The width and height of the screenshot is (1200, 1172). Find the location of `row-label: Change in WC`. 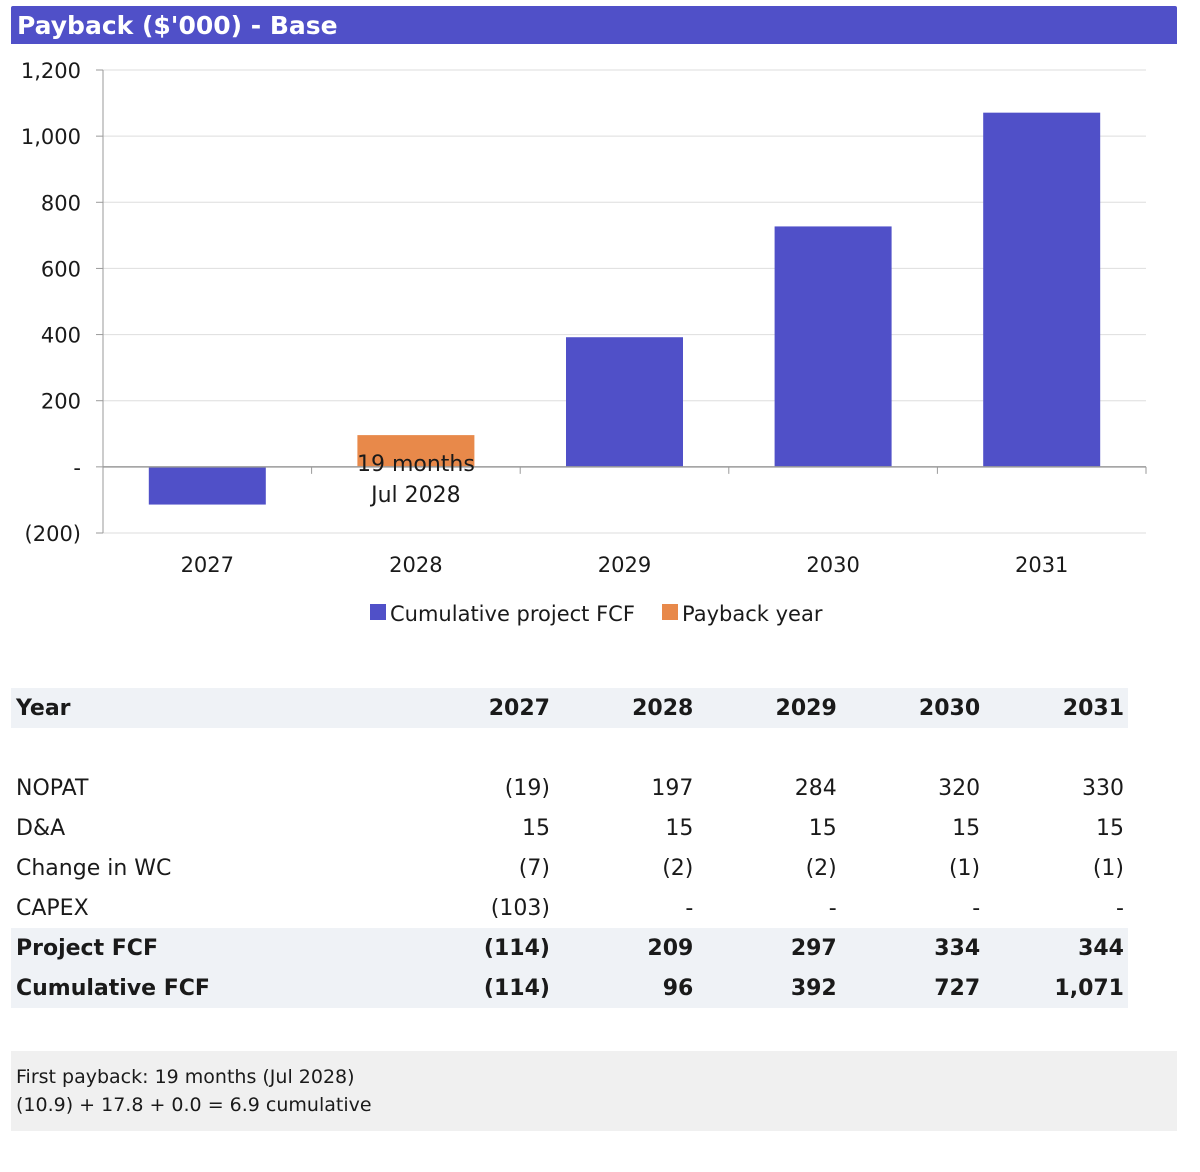

row-label: Change in WC is located at coordinates (94, 868).